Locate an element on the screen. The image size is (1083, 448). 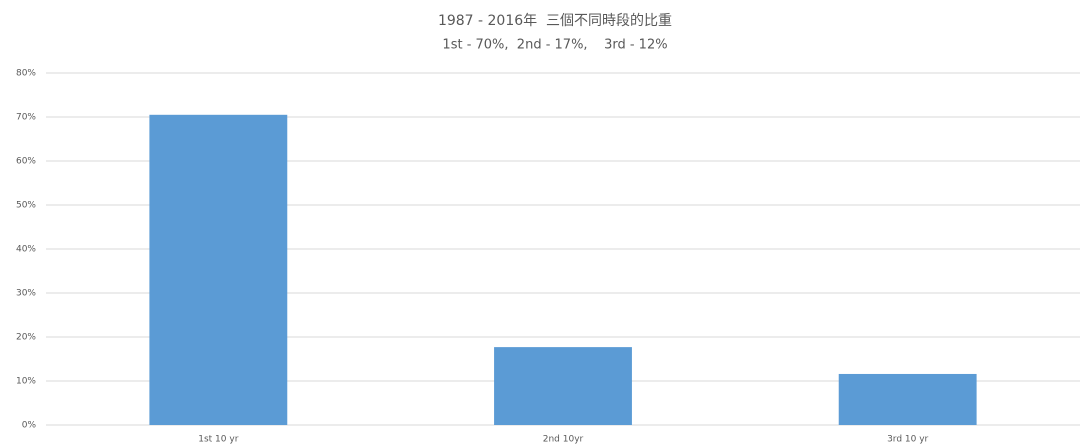
y-tick-label: 20% is located at coordinates (26, 338).